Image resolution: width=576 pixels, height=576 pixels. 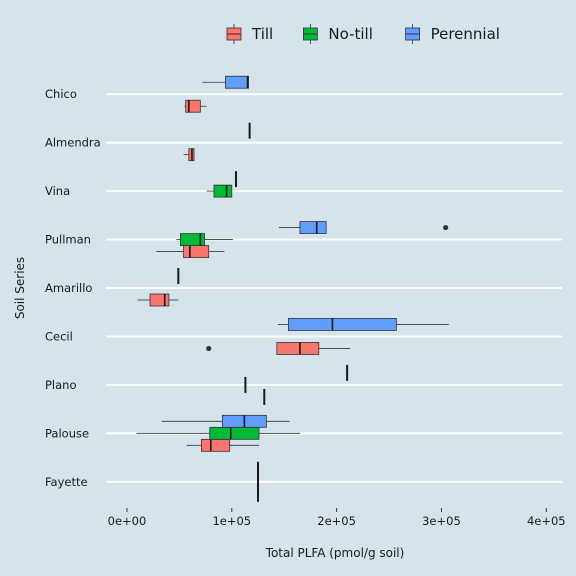 I want to click on box-till-amarillo, so click(x=158, y=300).